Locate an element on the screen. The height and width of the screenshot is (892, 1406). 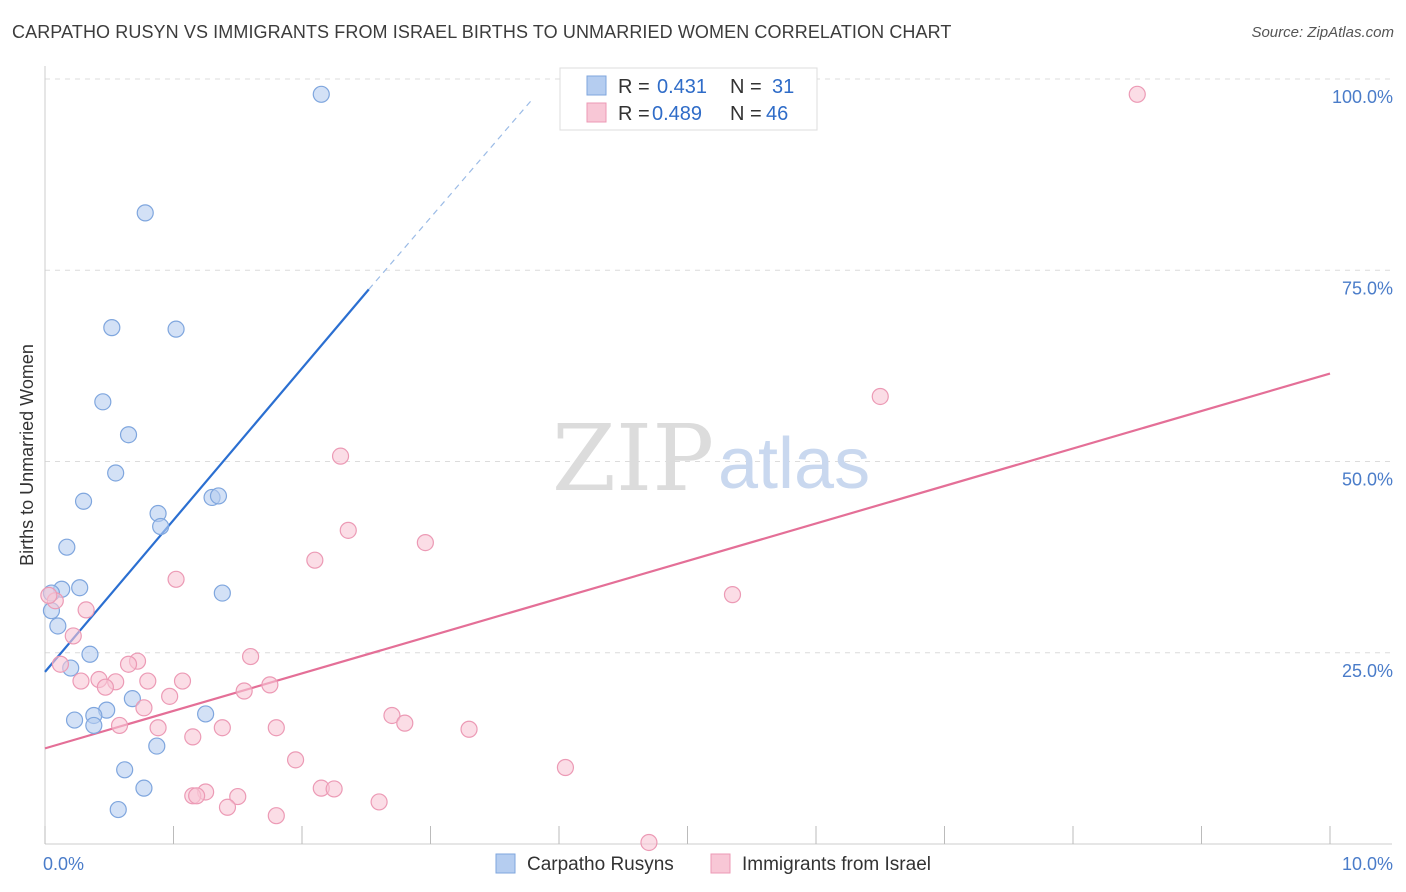
trendline-carpatho-rusyns is located at coordinates (207, 480).